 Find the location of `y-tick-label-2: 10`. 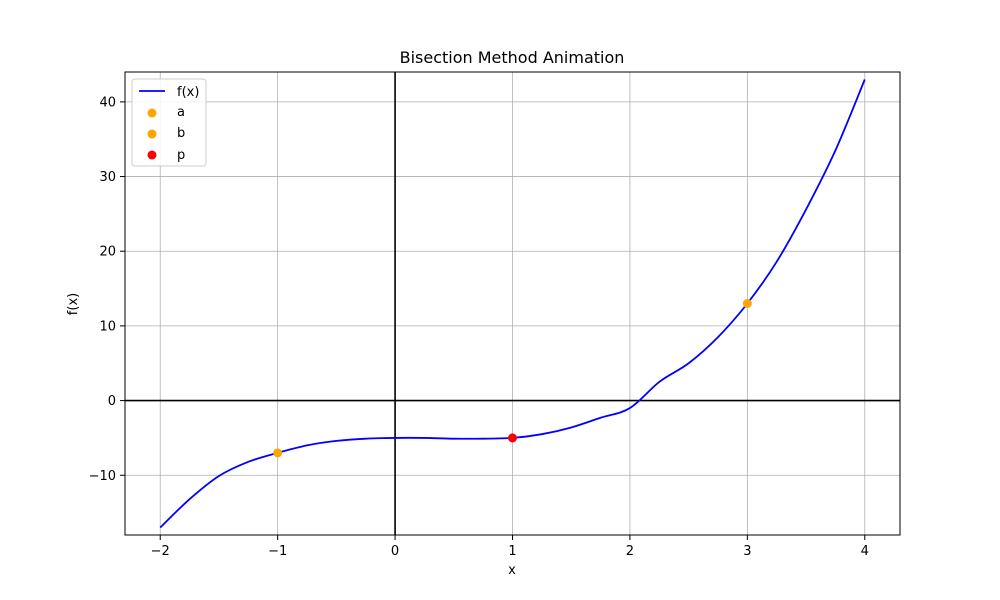

y-tick-label-2: 10 is located at coordinates (107, 326).